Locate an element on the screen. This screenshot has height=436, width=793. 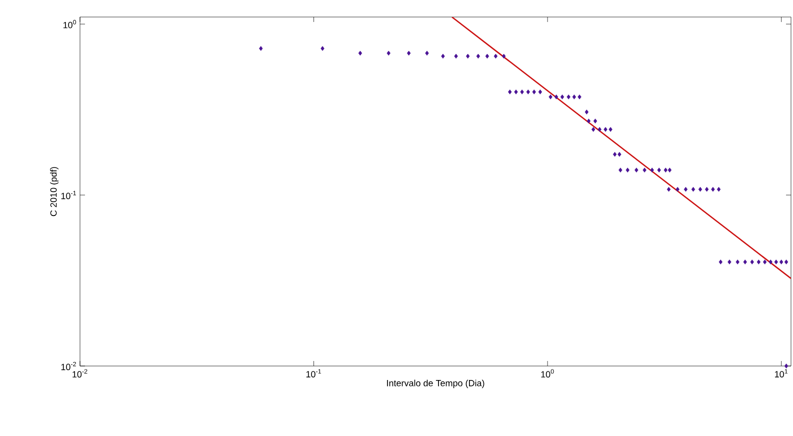
y-tick-label: 10$^{0}$ is located at coordinates (69, 24).